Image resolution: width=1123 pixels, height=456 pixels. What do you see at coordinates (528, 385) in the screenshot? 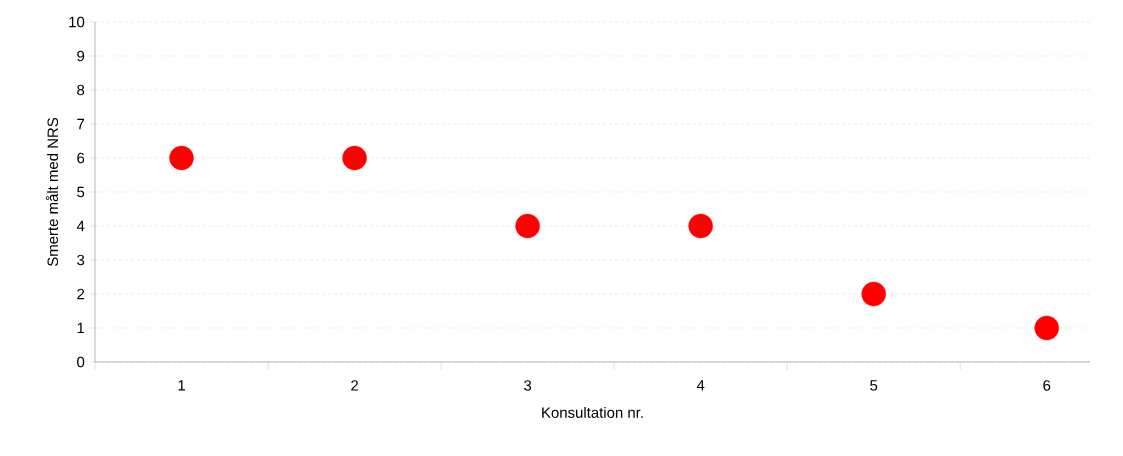
I see `x-tick-label: 3` at bounding box center [528, 385].